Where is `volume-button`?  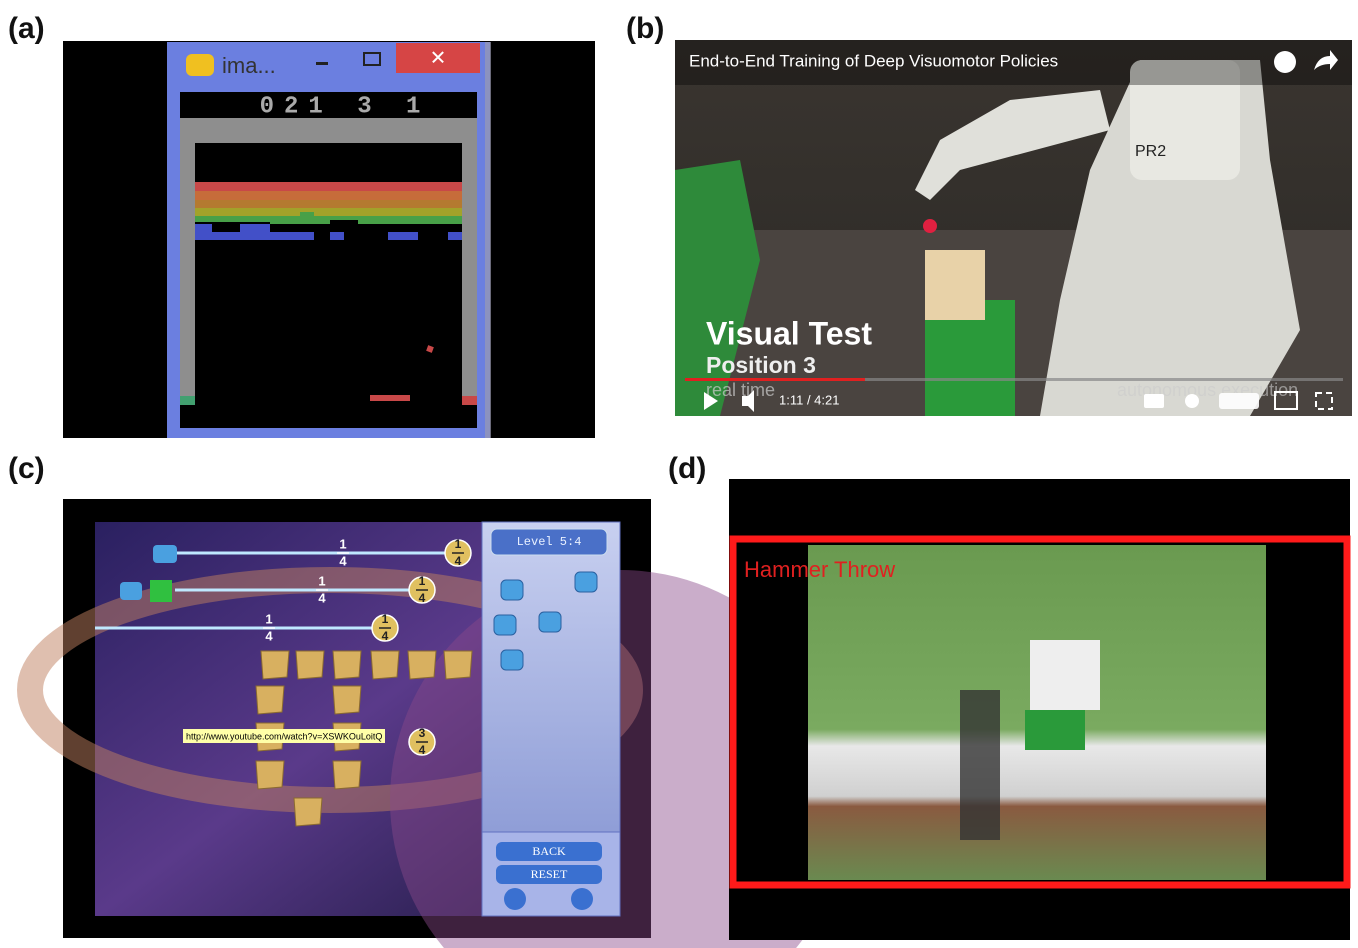 volume-button is located at coordinates (748, 401).